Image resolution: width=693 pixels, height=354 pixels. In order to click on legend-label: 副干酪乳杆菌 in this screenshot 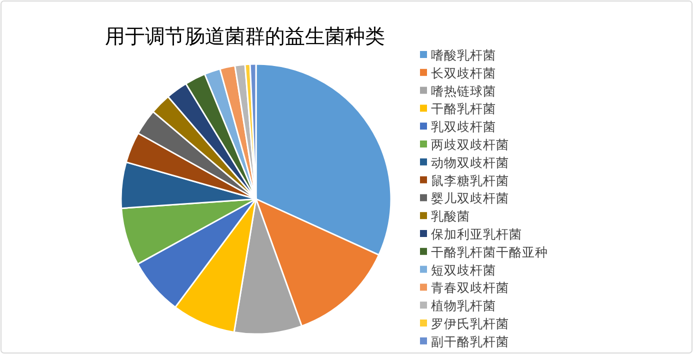, I will do `click(470, 341)`.